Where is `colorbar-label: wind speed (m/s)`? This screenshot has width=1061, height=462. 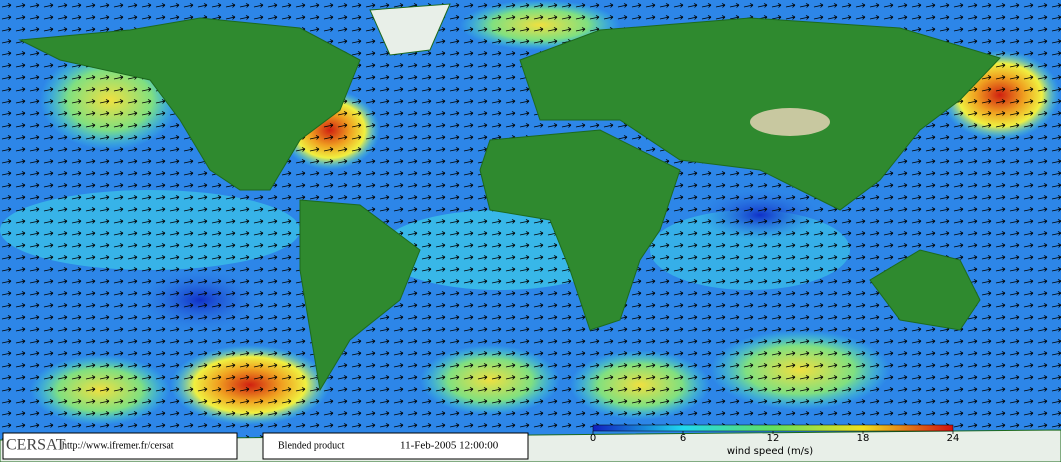
colorbar-label: wind speed (m/s) is located at coordinates (770, 451).